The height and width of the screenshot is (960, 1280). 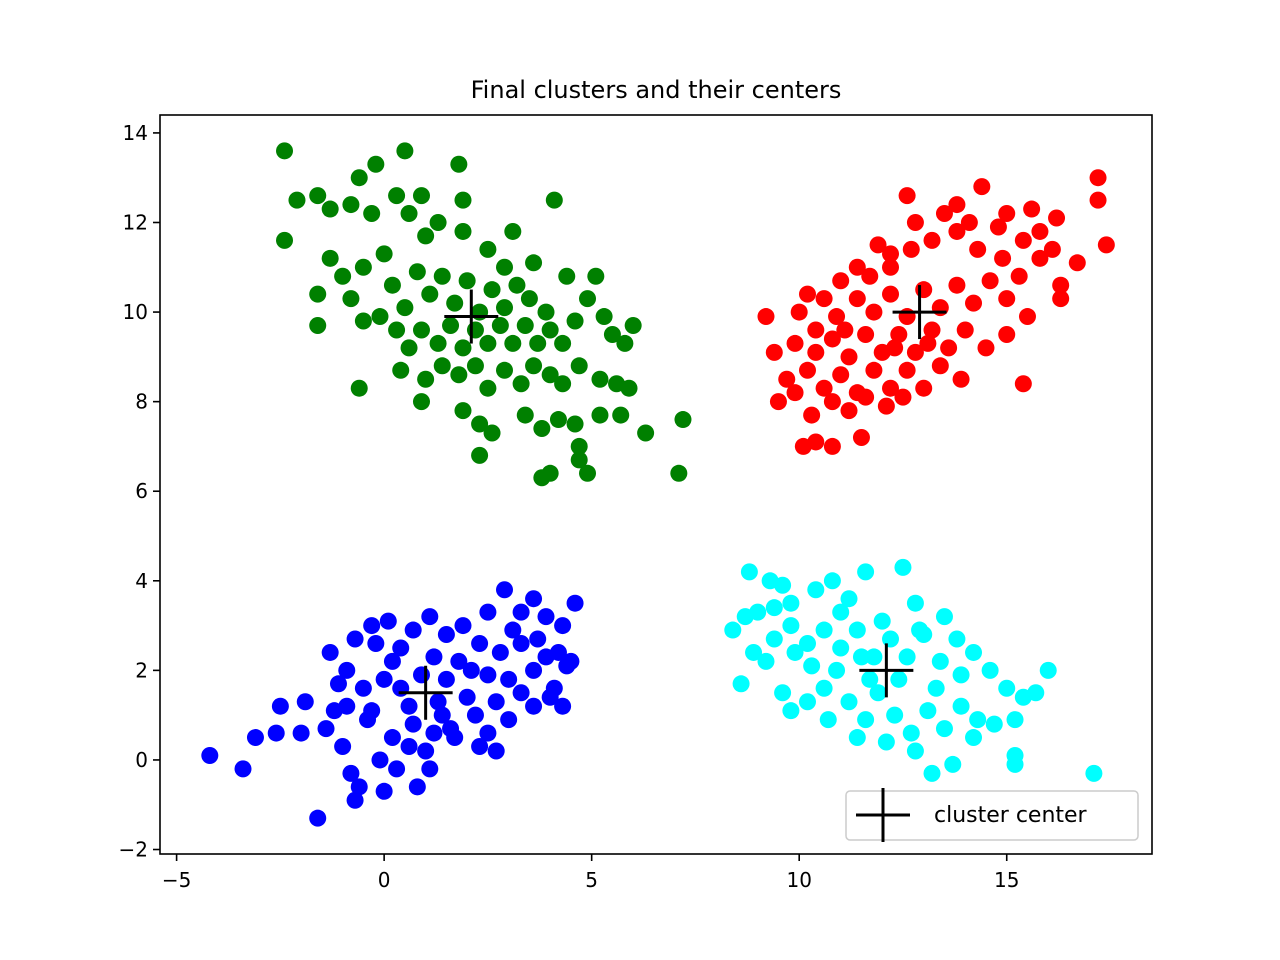 I want to click on y-tick-label: 4, so click(x=141, y=581).